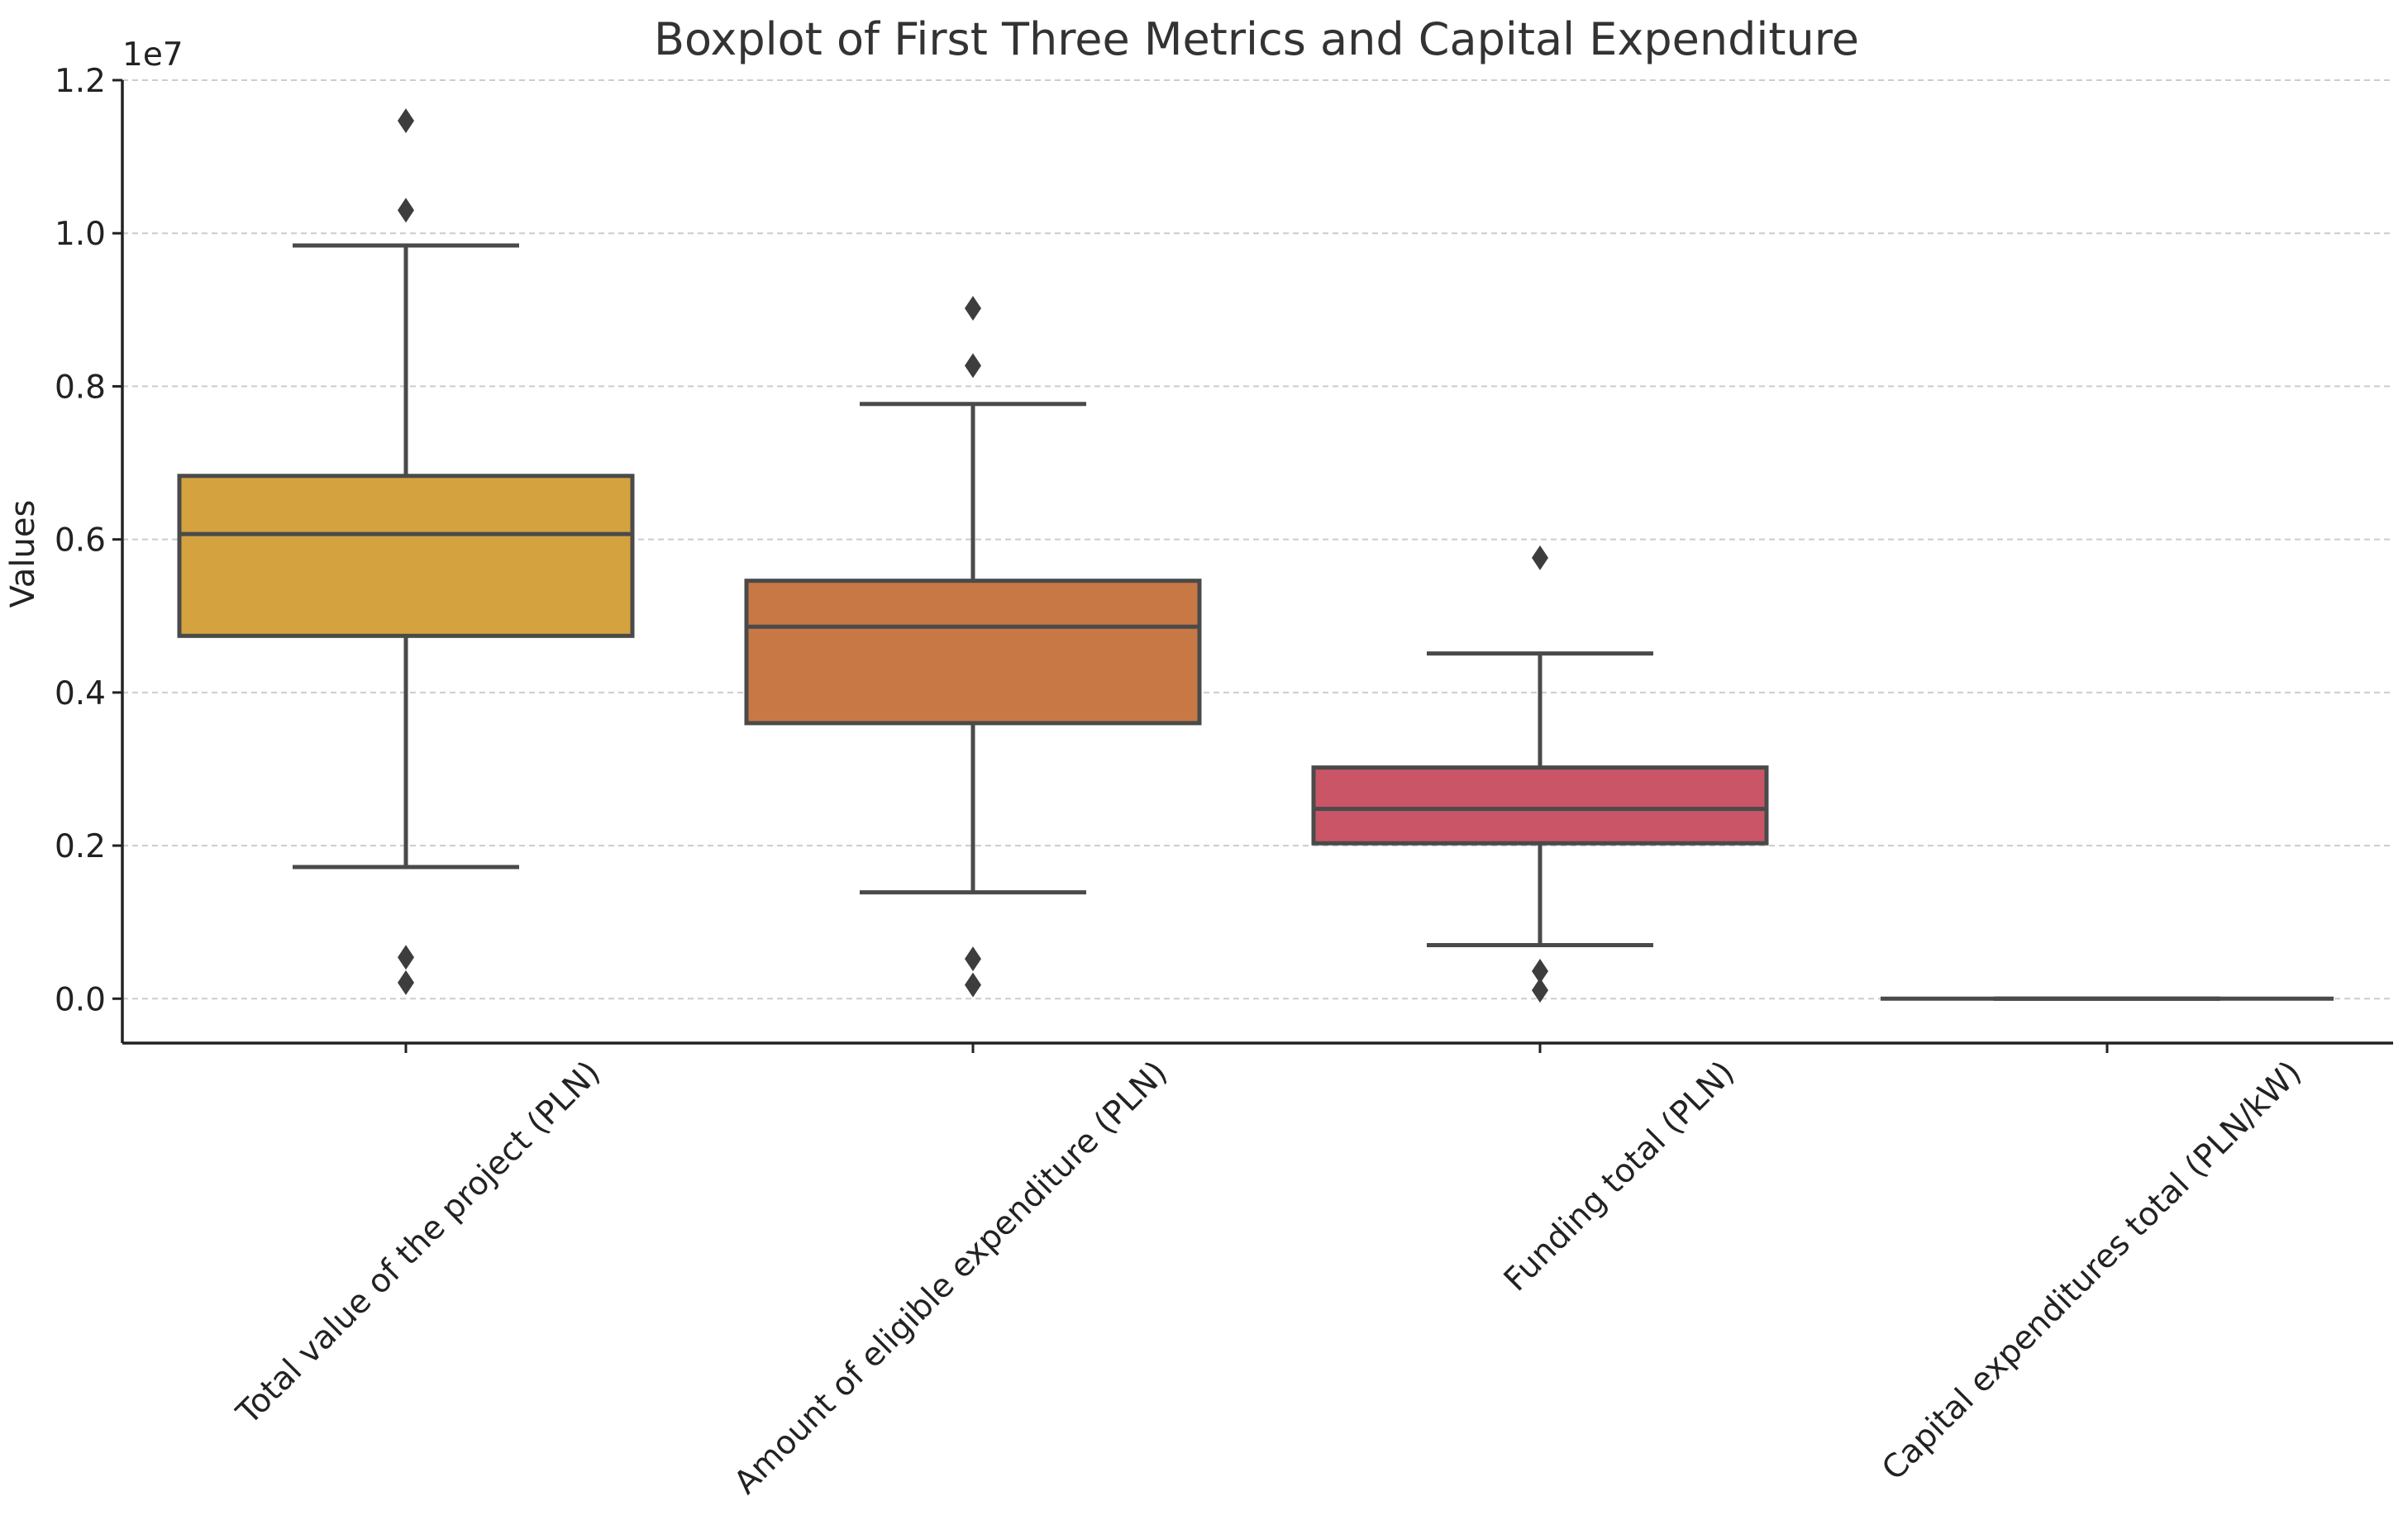 The image size is (2408, 1539). I want to click on y-tick-label: 0.8, so click(80, 388).